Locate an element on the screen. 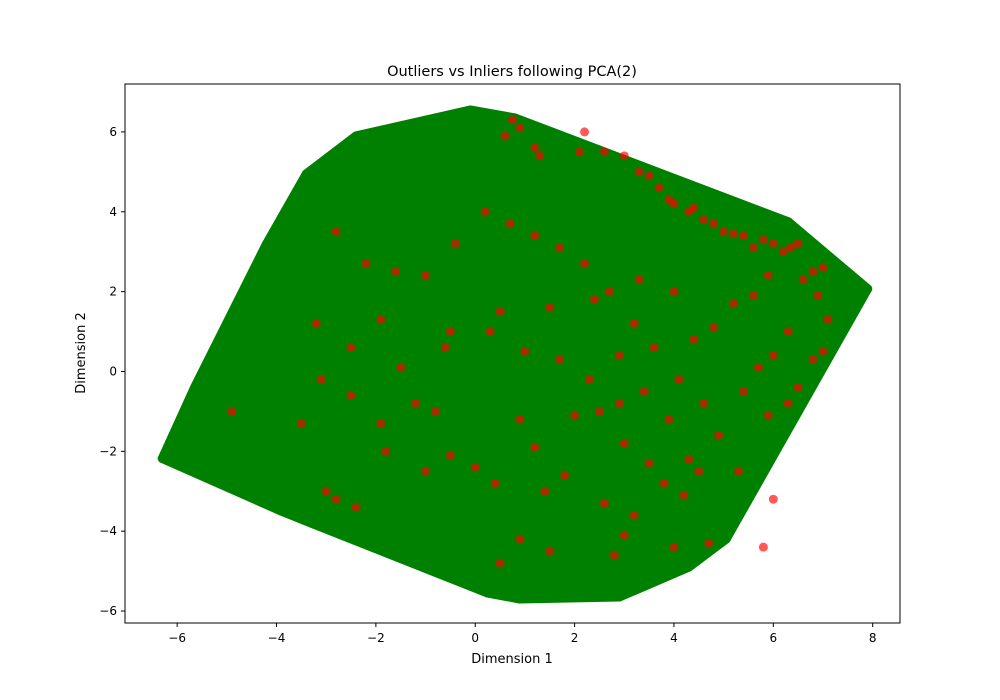 This screenshot has height=700, width=1000. x-tick-label: 0 is located at coordinates (475, 638).